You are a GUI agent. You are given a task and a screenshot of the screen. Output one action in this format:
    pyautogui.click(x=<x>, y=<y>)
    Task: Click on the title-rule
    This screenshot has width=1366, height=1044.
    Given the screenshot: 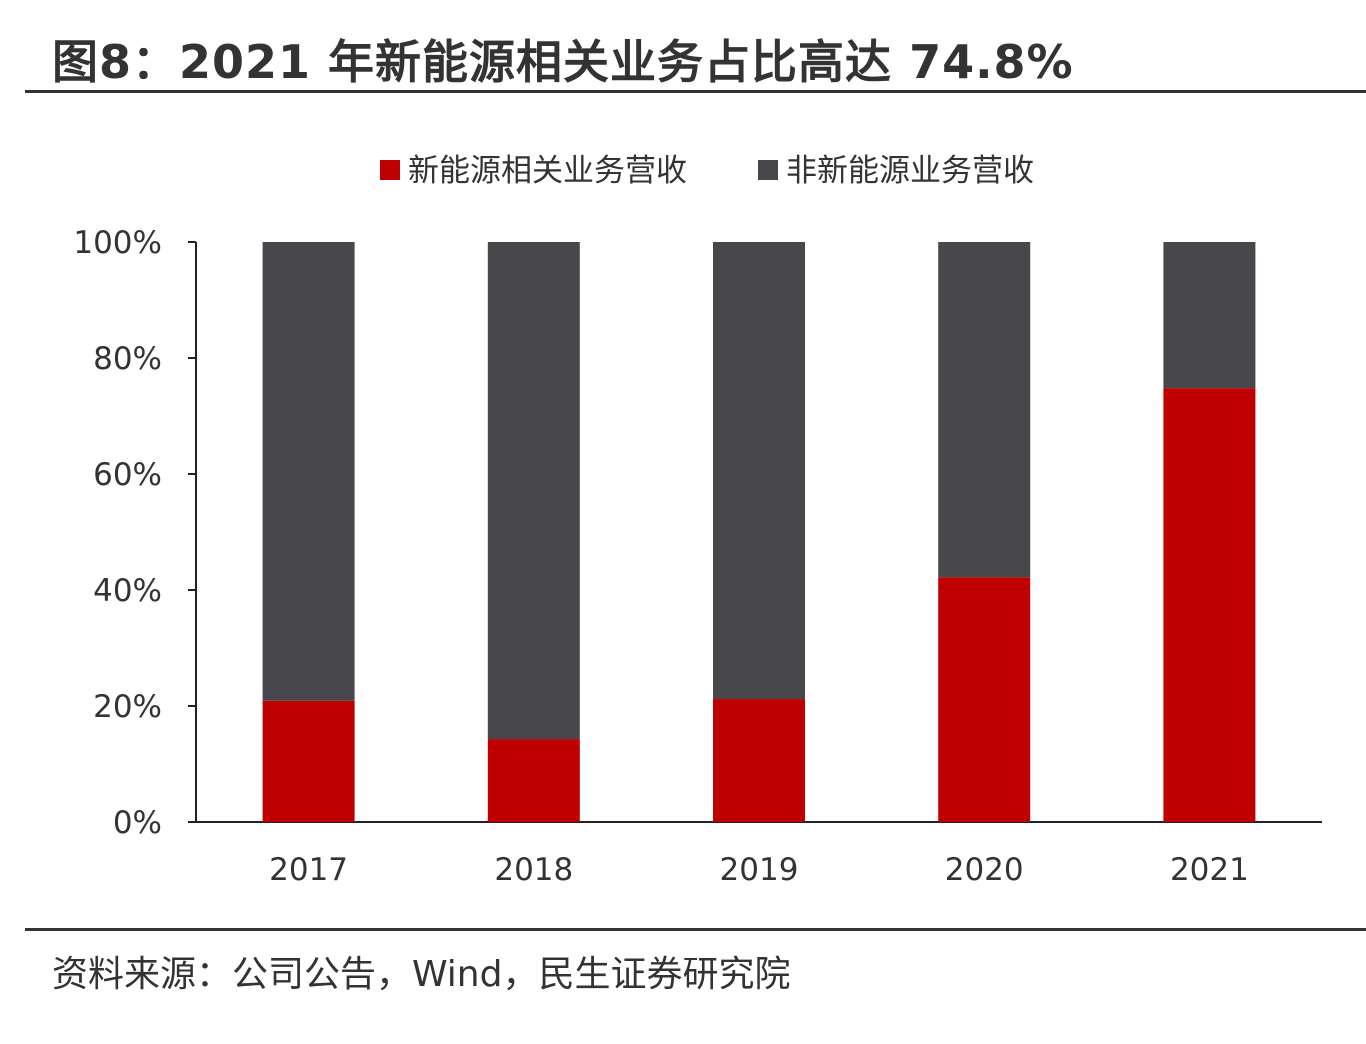 What is the action you would take?
    pyautogui.click(x=695, y=91)
    